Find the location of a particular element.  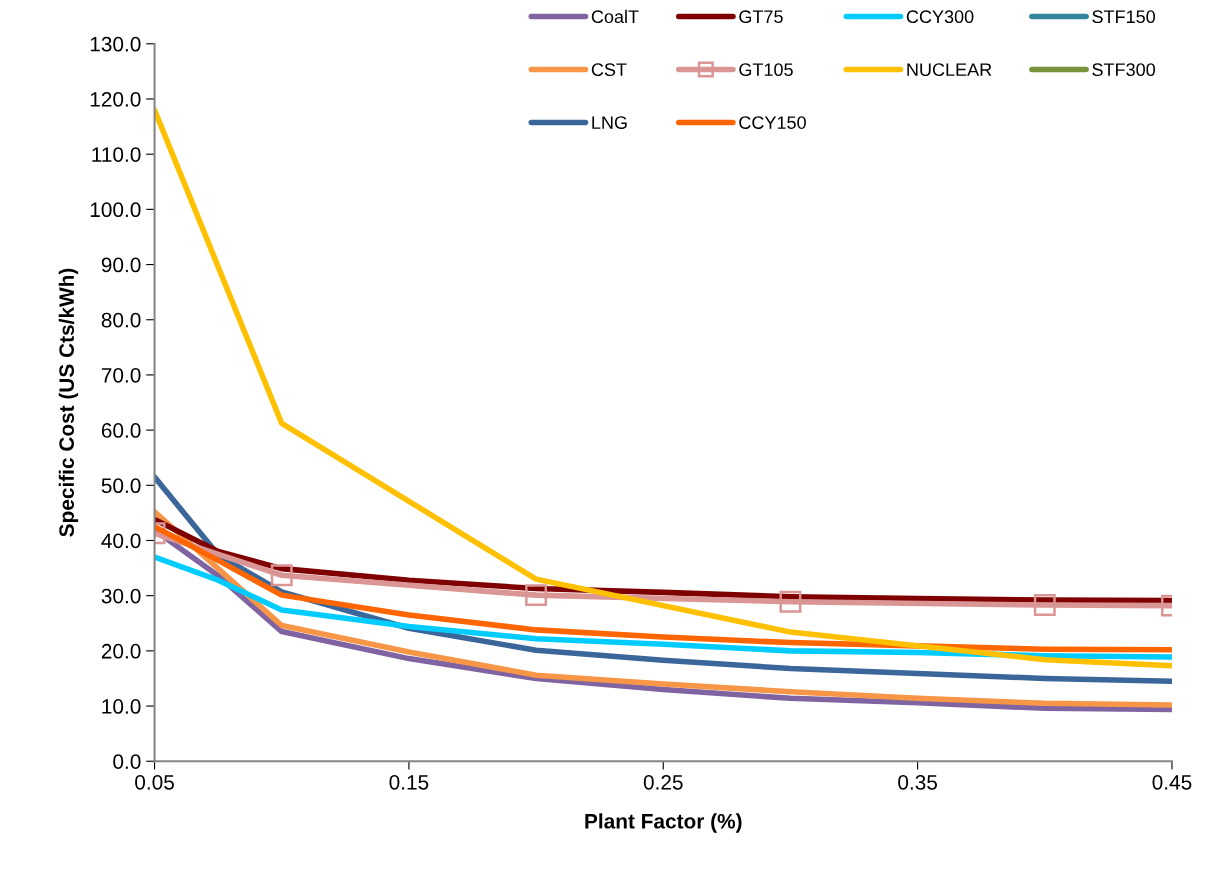

legend-label: STF300 is located at coordinates (1124, 70).